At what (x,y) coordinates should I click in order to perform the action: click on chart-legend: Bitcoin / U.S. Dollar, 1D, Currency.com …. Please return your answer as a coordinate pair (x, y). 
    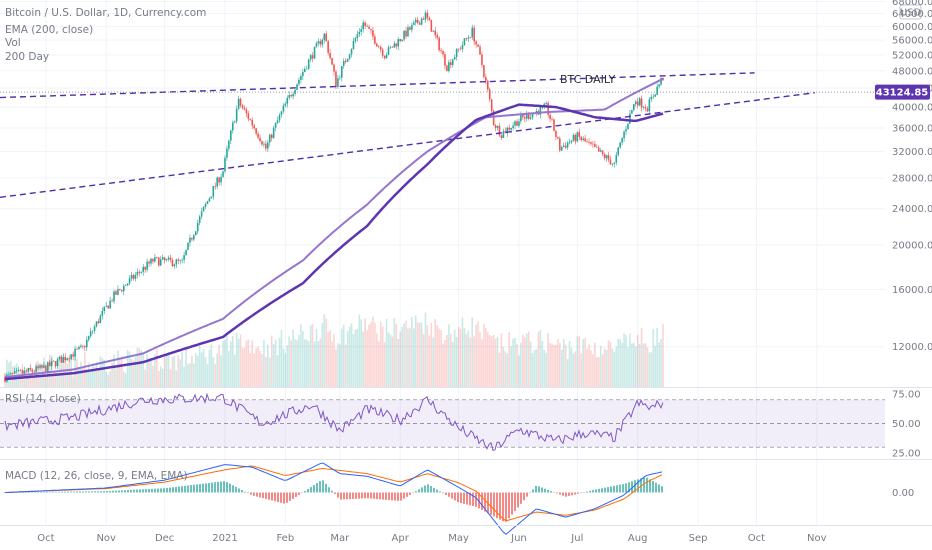
    Looking at the image, I should click on (105, 35).